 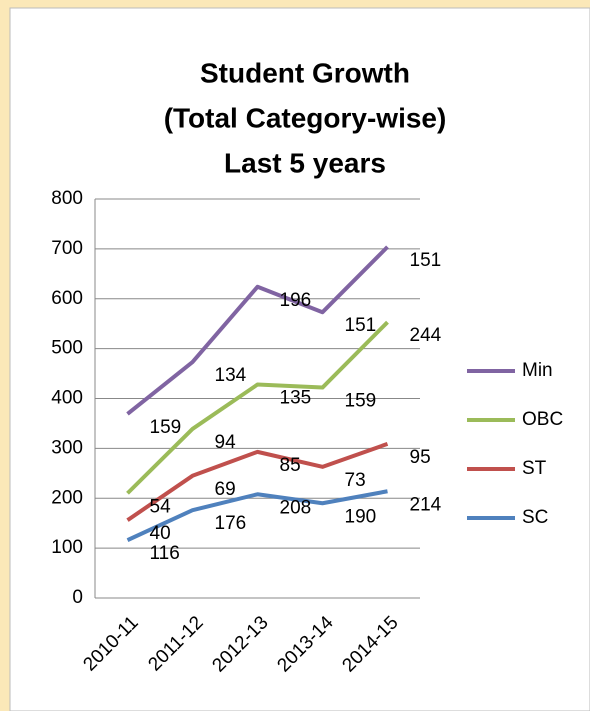 What do you see at coordinates (537, 370) in the screenshot?
I see `legend-label: Min` at bounding box center [537, 370].